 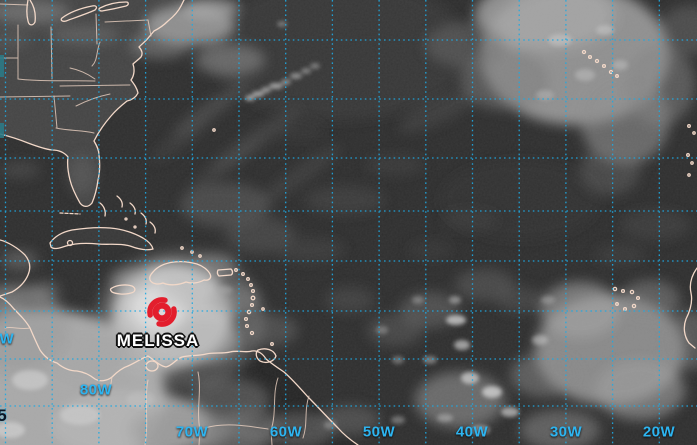 I want to click on lon-label-30w: 30W, so click(x=566, y=432).